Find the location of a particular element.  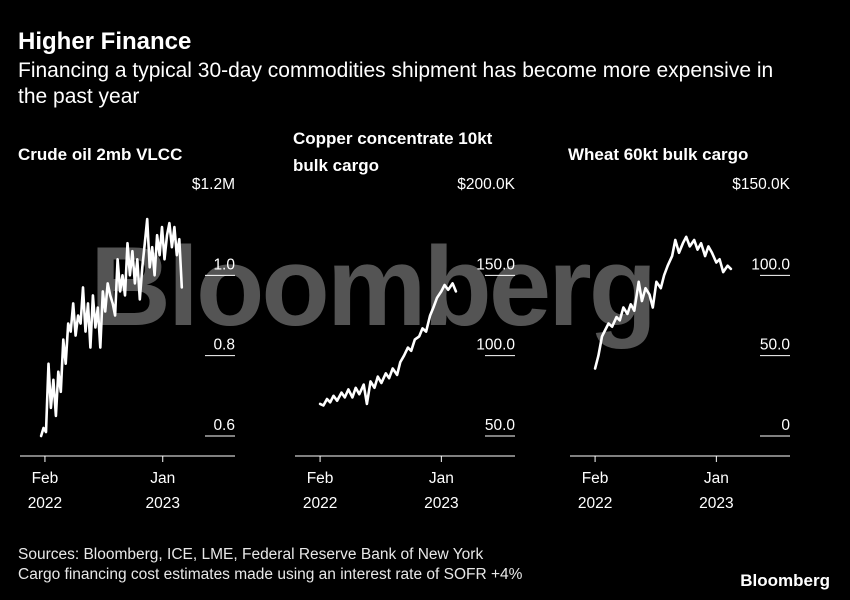

y-tick-label: 150.0 is located at coordinates (495, 264).